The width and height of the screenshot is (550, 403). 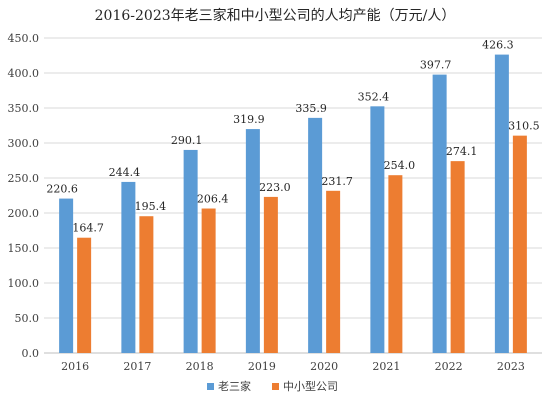 What do you see at coordinates (498, 45) in the screenshot?
I see `data-label: 426.3` at bounding box center [498, 45].